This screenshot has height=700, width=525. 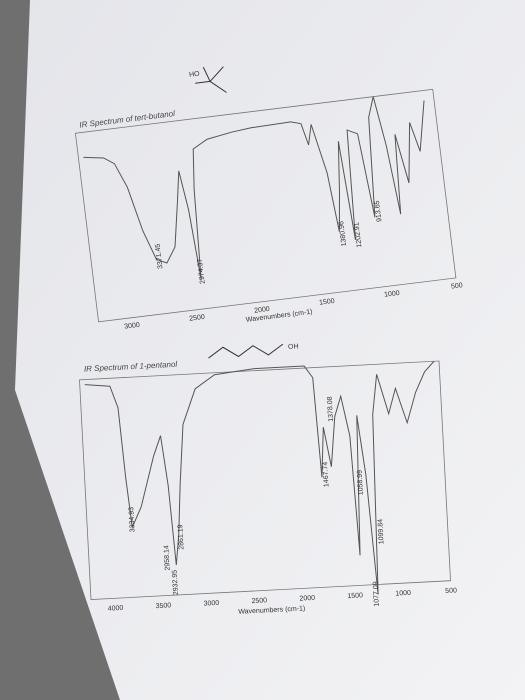 What do you see at coordinates (181, 537) in the screenshot?
I see `peak-label: 2861.19` at bounding box center [181, 537].